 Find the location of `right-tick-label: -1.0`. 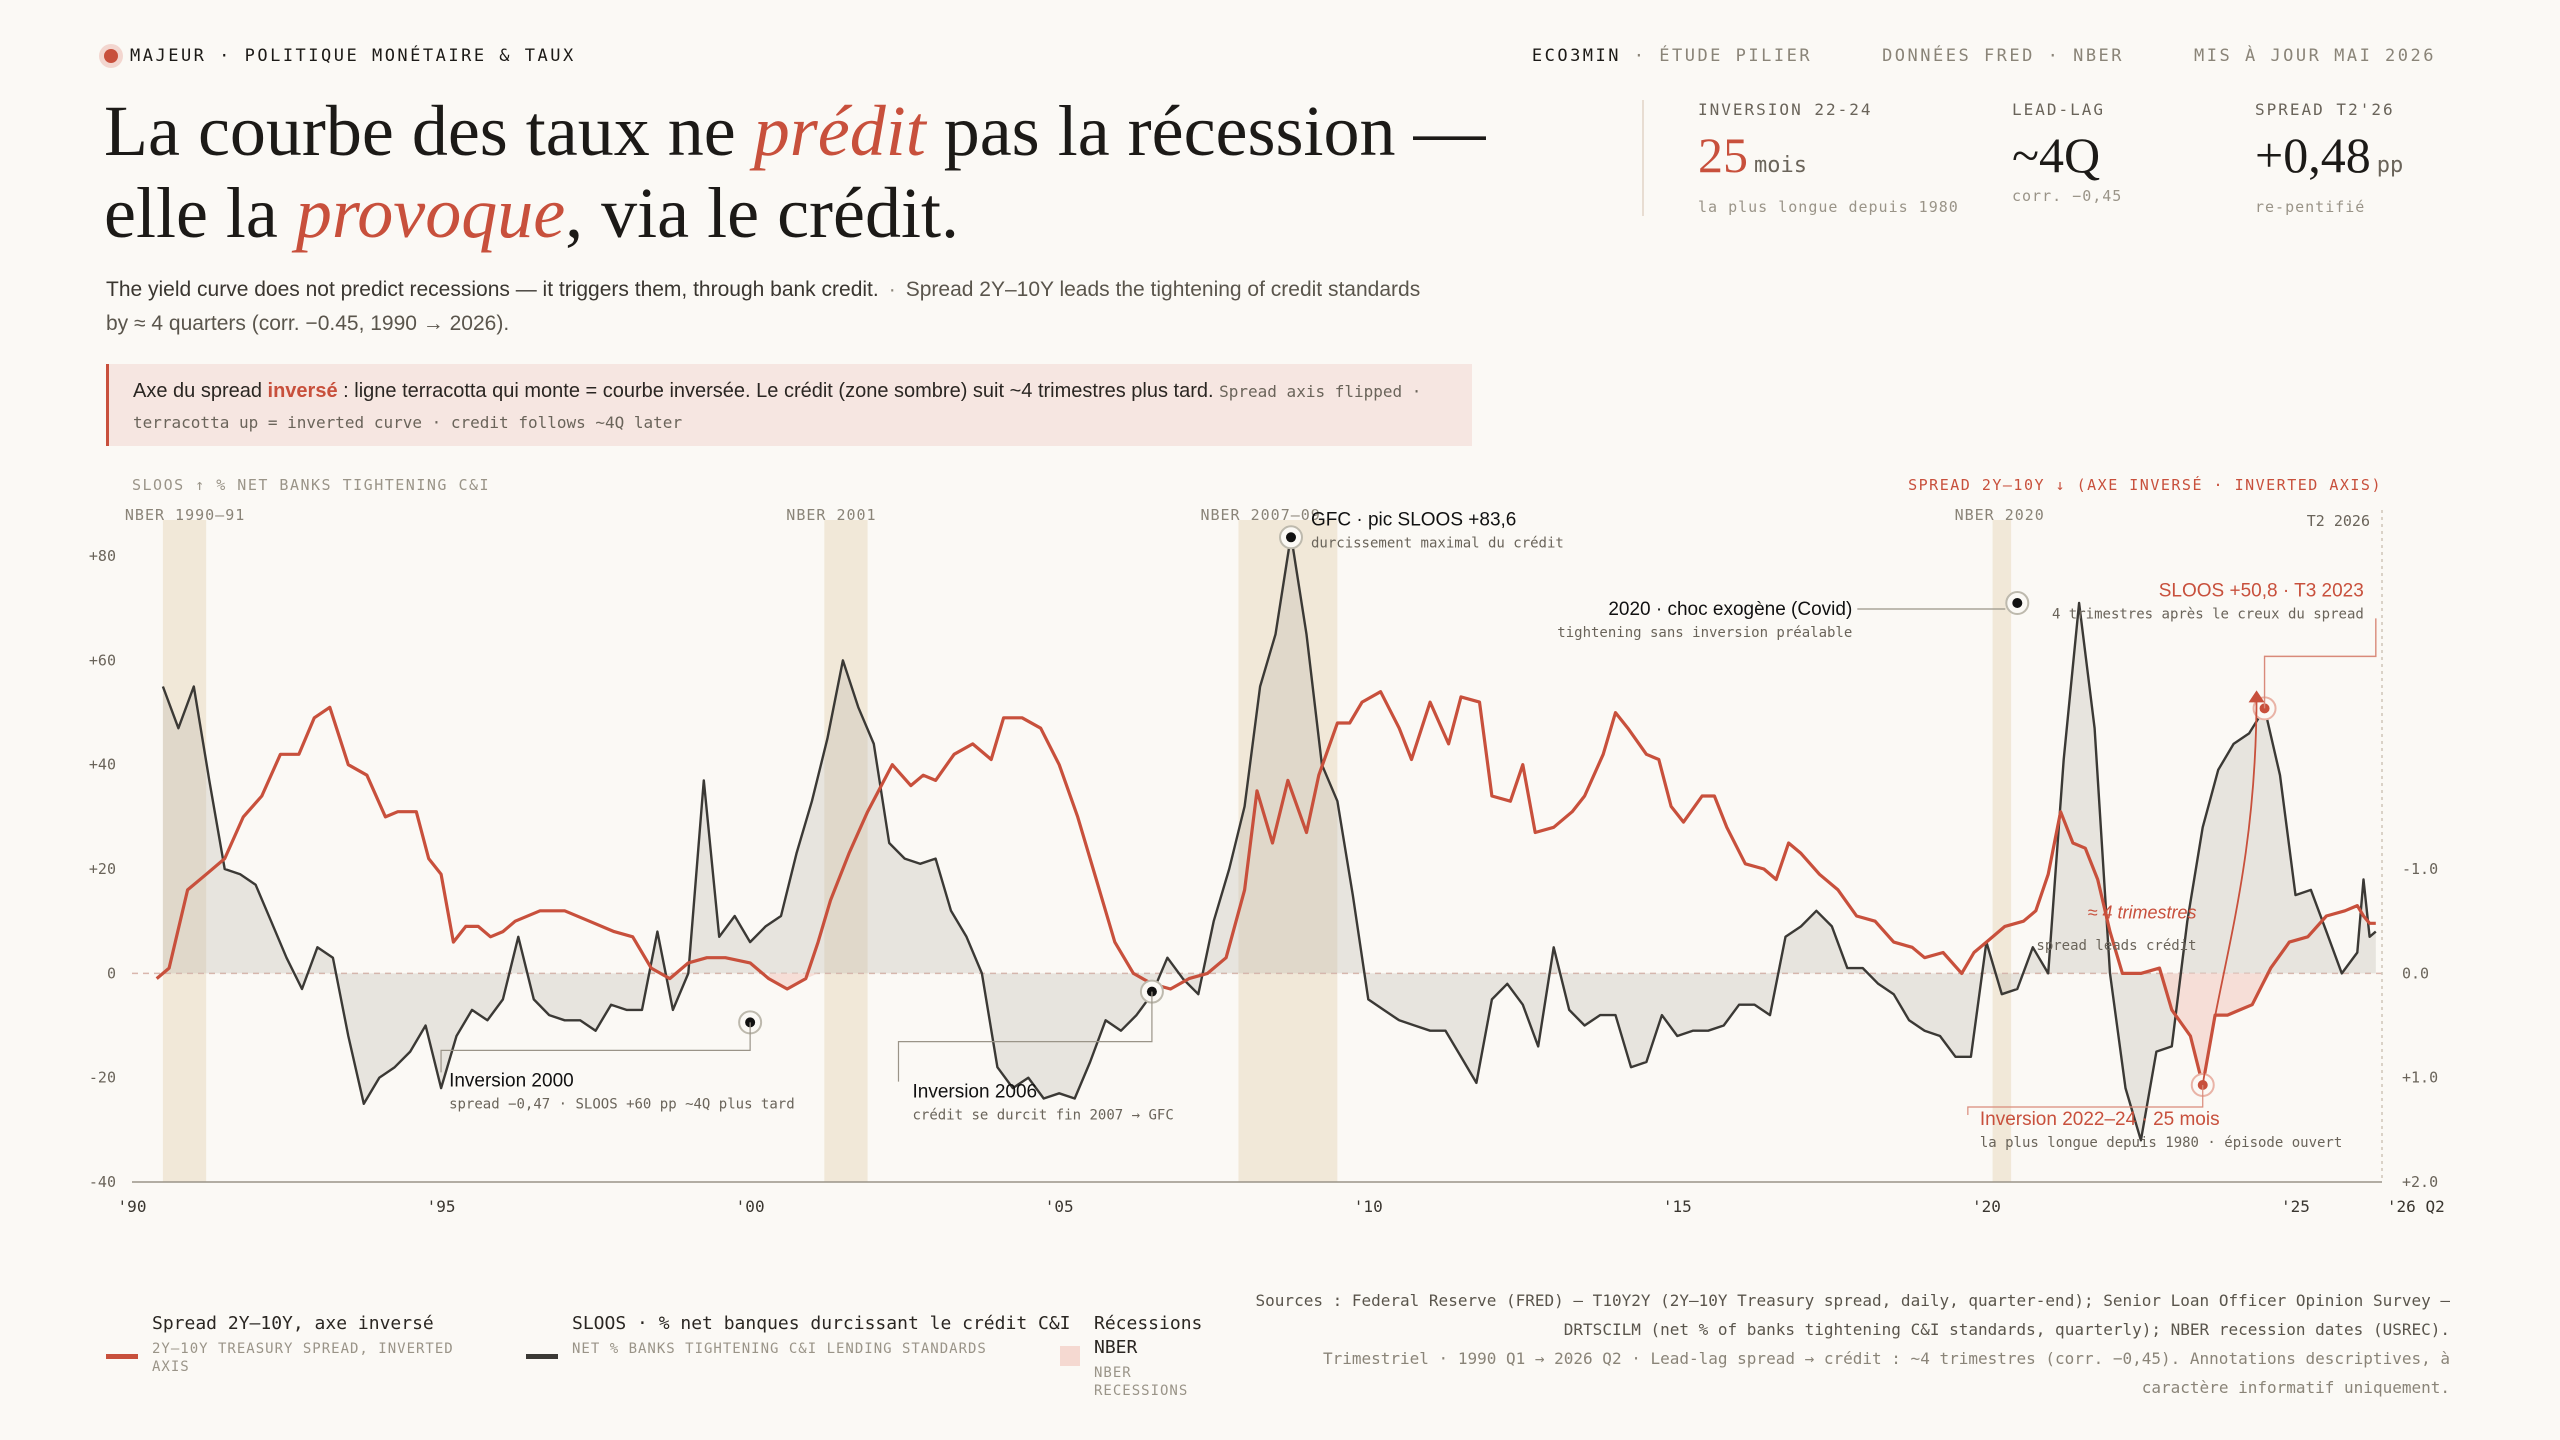

right-tick-label: -1.0 is located at coordinates (2420, 869).